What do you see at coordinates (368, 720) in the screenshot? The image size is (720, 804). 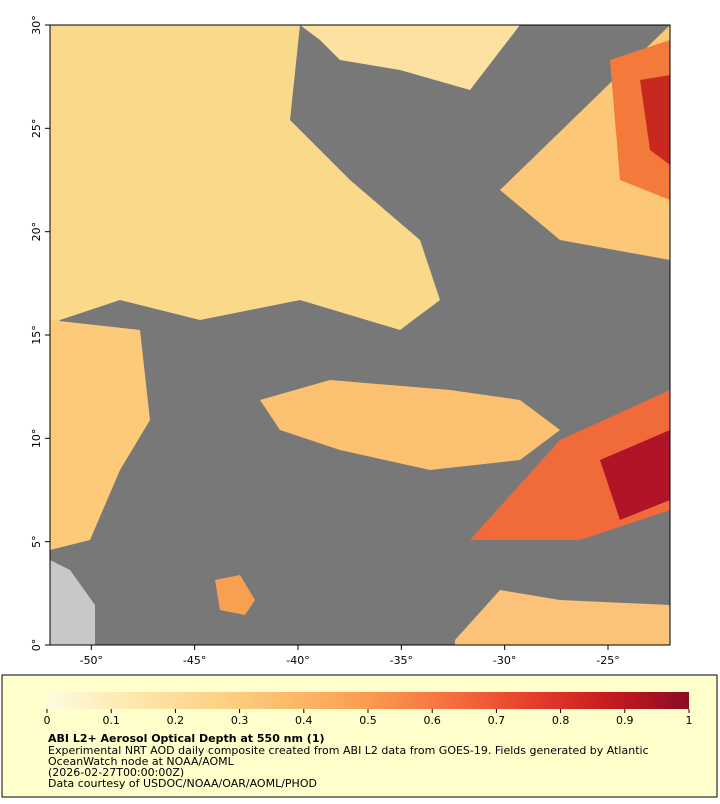 I see `colorbar-tick-label: 0.5` at bounding box center [368, 720].